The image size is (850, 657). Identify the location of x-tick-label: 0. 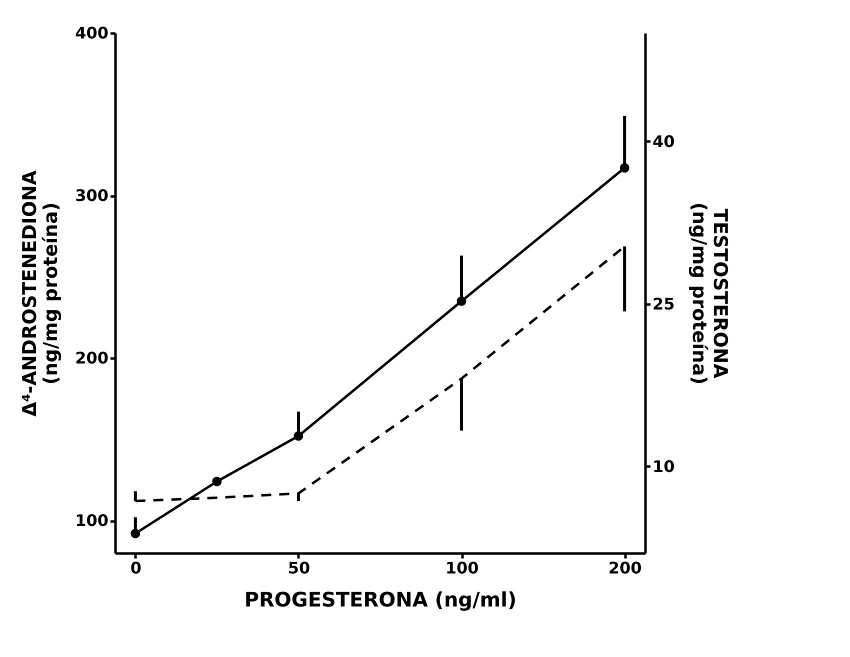
(136, 568).